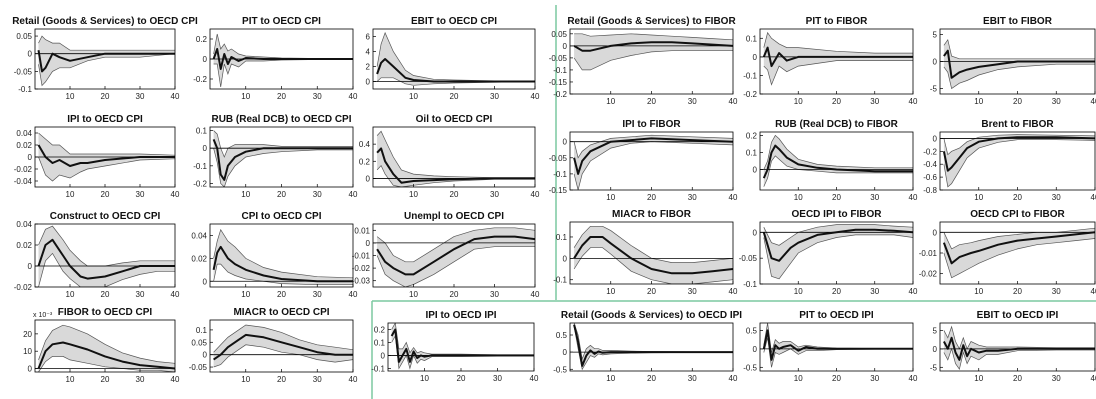 The height and width of the screenshot is (399, 1096). What do you see at coordinates (1017, 124) in the screenshot?
I see `chart-title: Brent to FIBOR` at bounding box center [1017, 124].